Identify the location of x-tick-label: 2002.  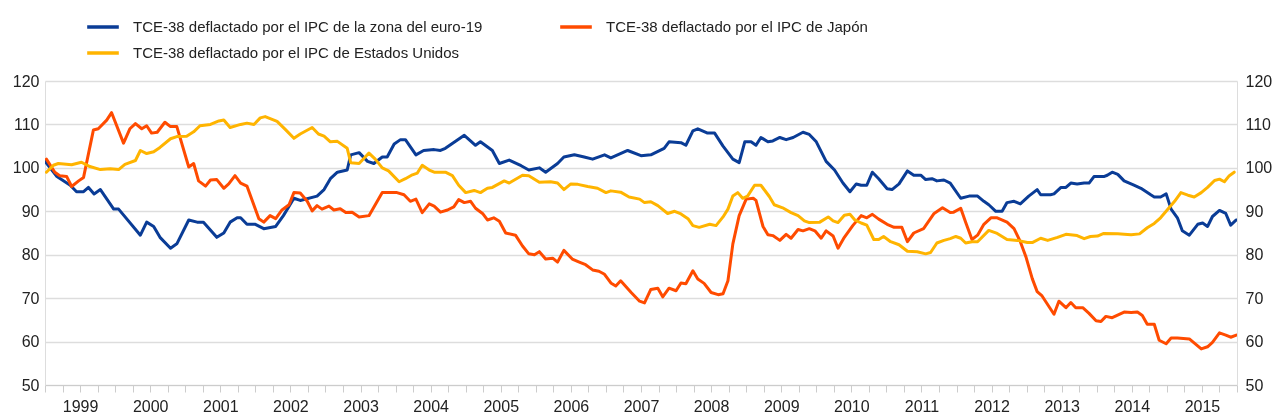
(291, 406).